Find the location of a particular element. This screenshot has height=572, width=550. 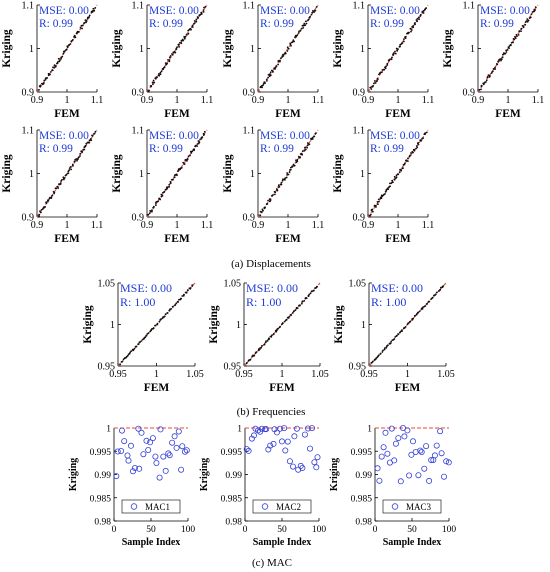

r-stat: R: 0.99 is located at coordinates (387, 24).